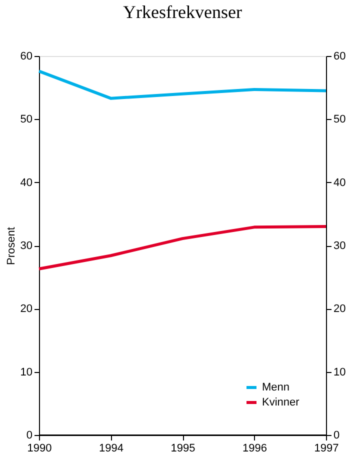 The width and height of the screenshot is (350, 457). What do you see at coordinates (26, 120) in the screenshot?
I see `y-tick-label: 50` at bounding box center [26, 120].